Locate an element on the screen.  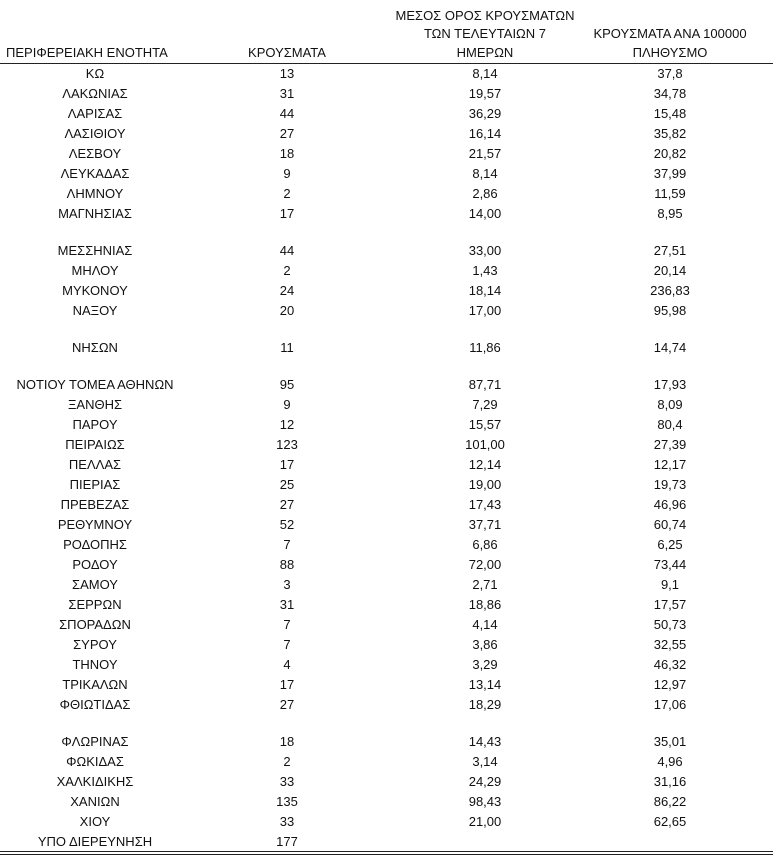
table-row: ΣΥΡΟΥ 7 3,86 32,55 is located at coordinates (386, 645).